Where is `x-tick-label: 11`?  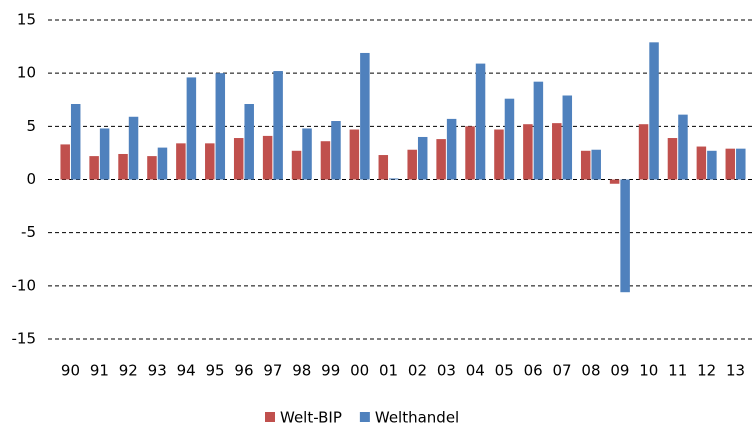 x-tick-label: 11 is located at coordinates (677, 371).